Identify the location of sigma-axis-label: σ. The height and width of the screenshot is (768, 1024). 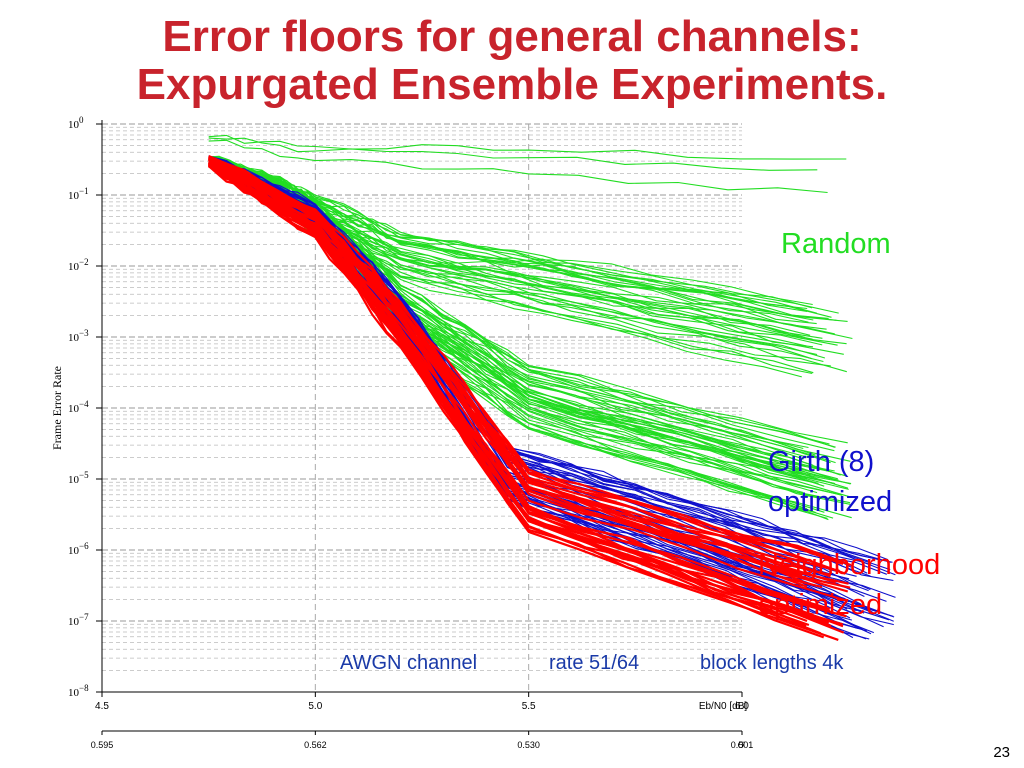
(740, 743).